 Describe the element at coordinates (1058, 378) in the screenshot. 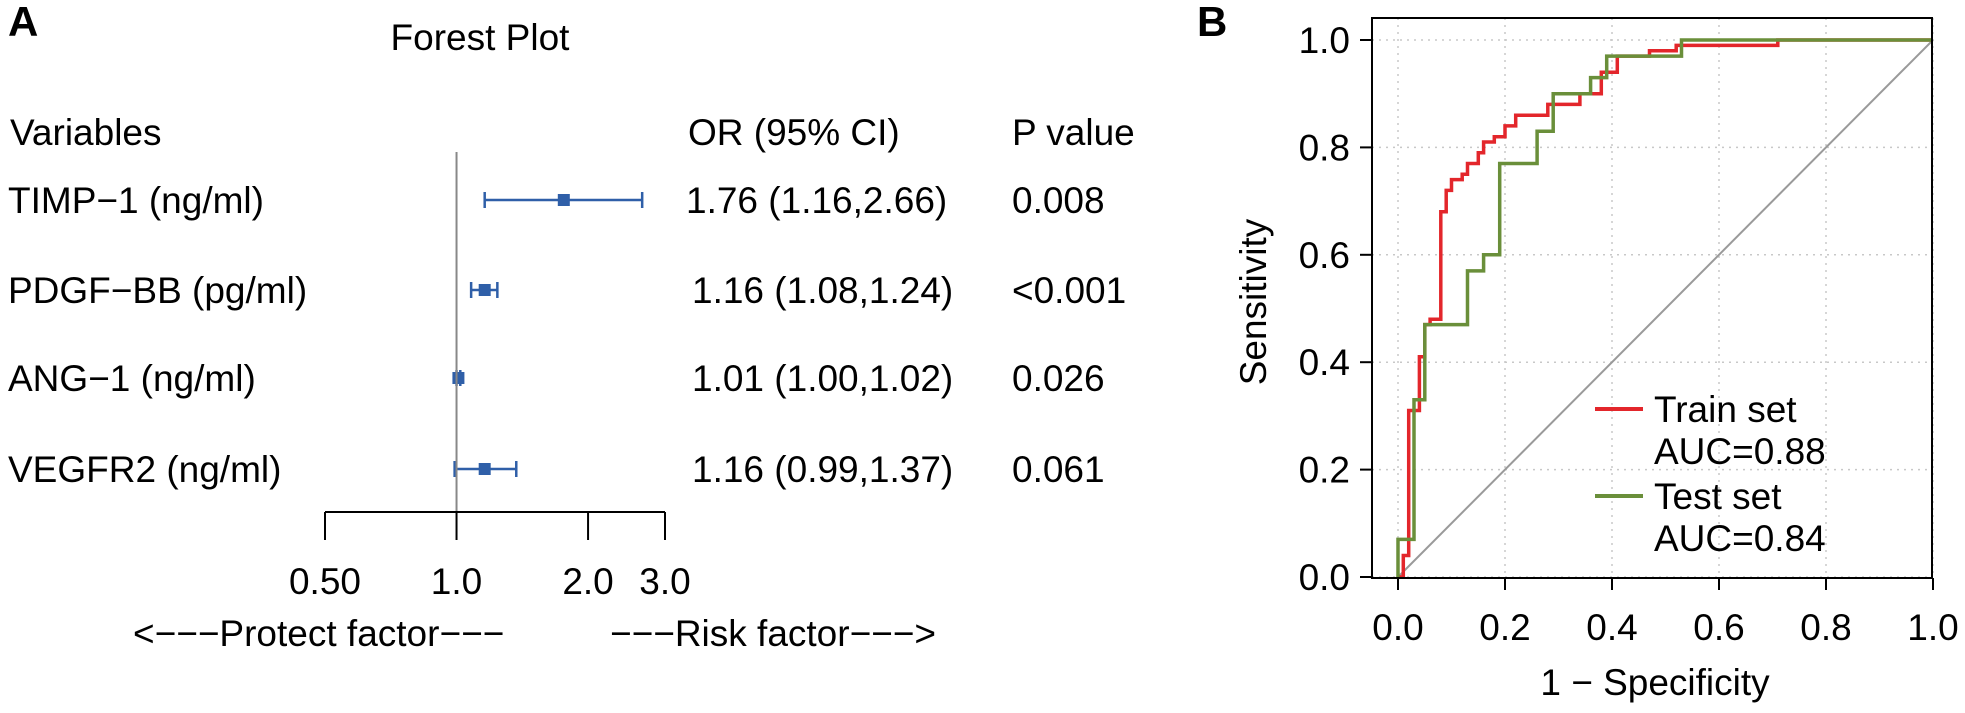

I see `forest-row-p-value: 0.026` at that location.